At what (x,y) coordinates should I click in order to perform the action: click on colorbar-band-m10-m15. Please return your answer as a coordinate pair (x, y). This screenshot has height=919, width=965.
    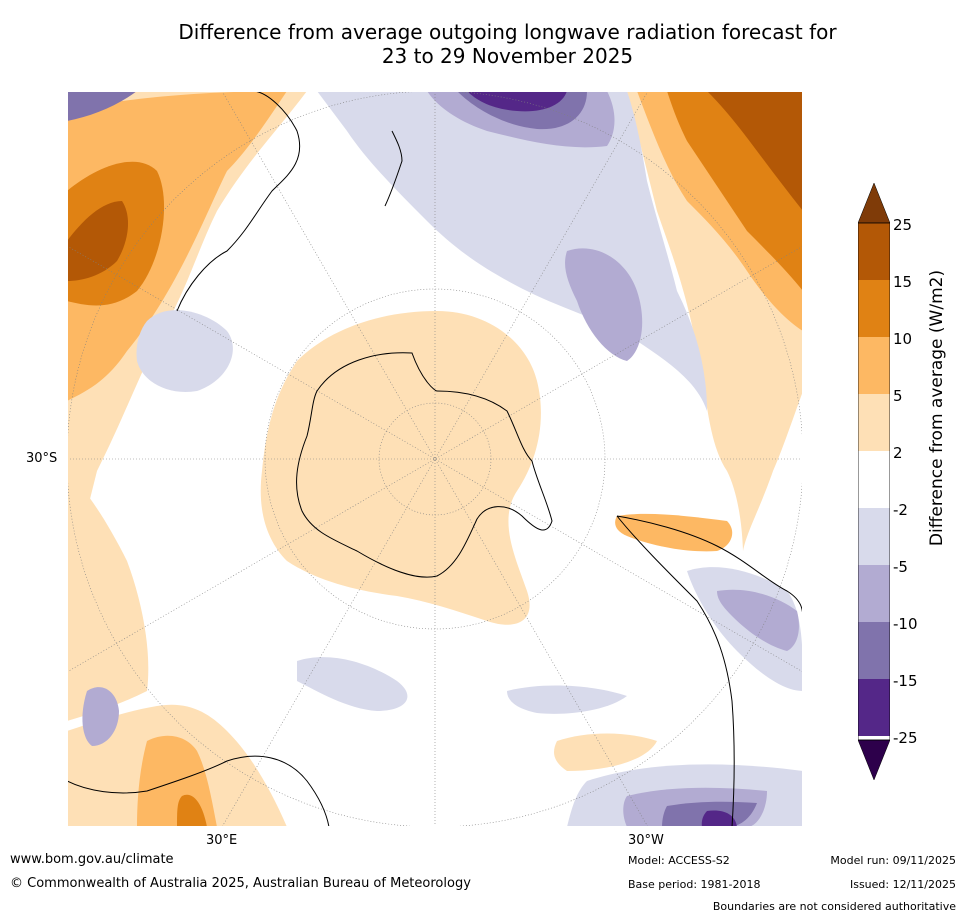
    Looking at the image, I should click on (874, 650).